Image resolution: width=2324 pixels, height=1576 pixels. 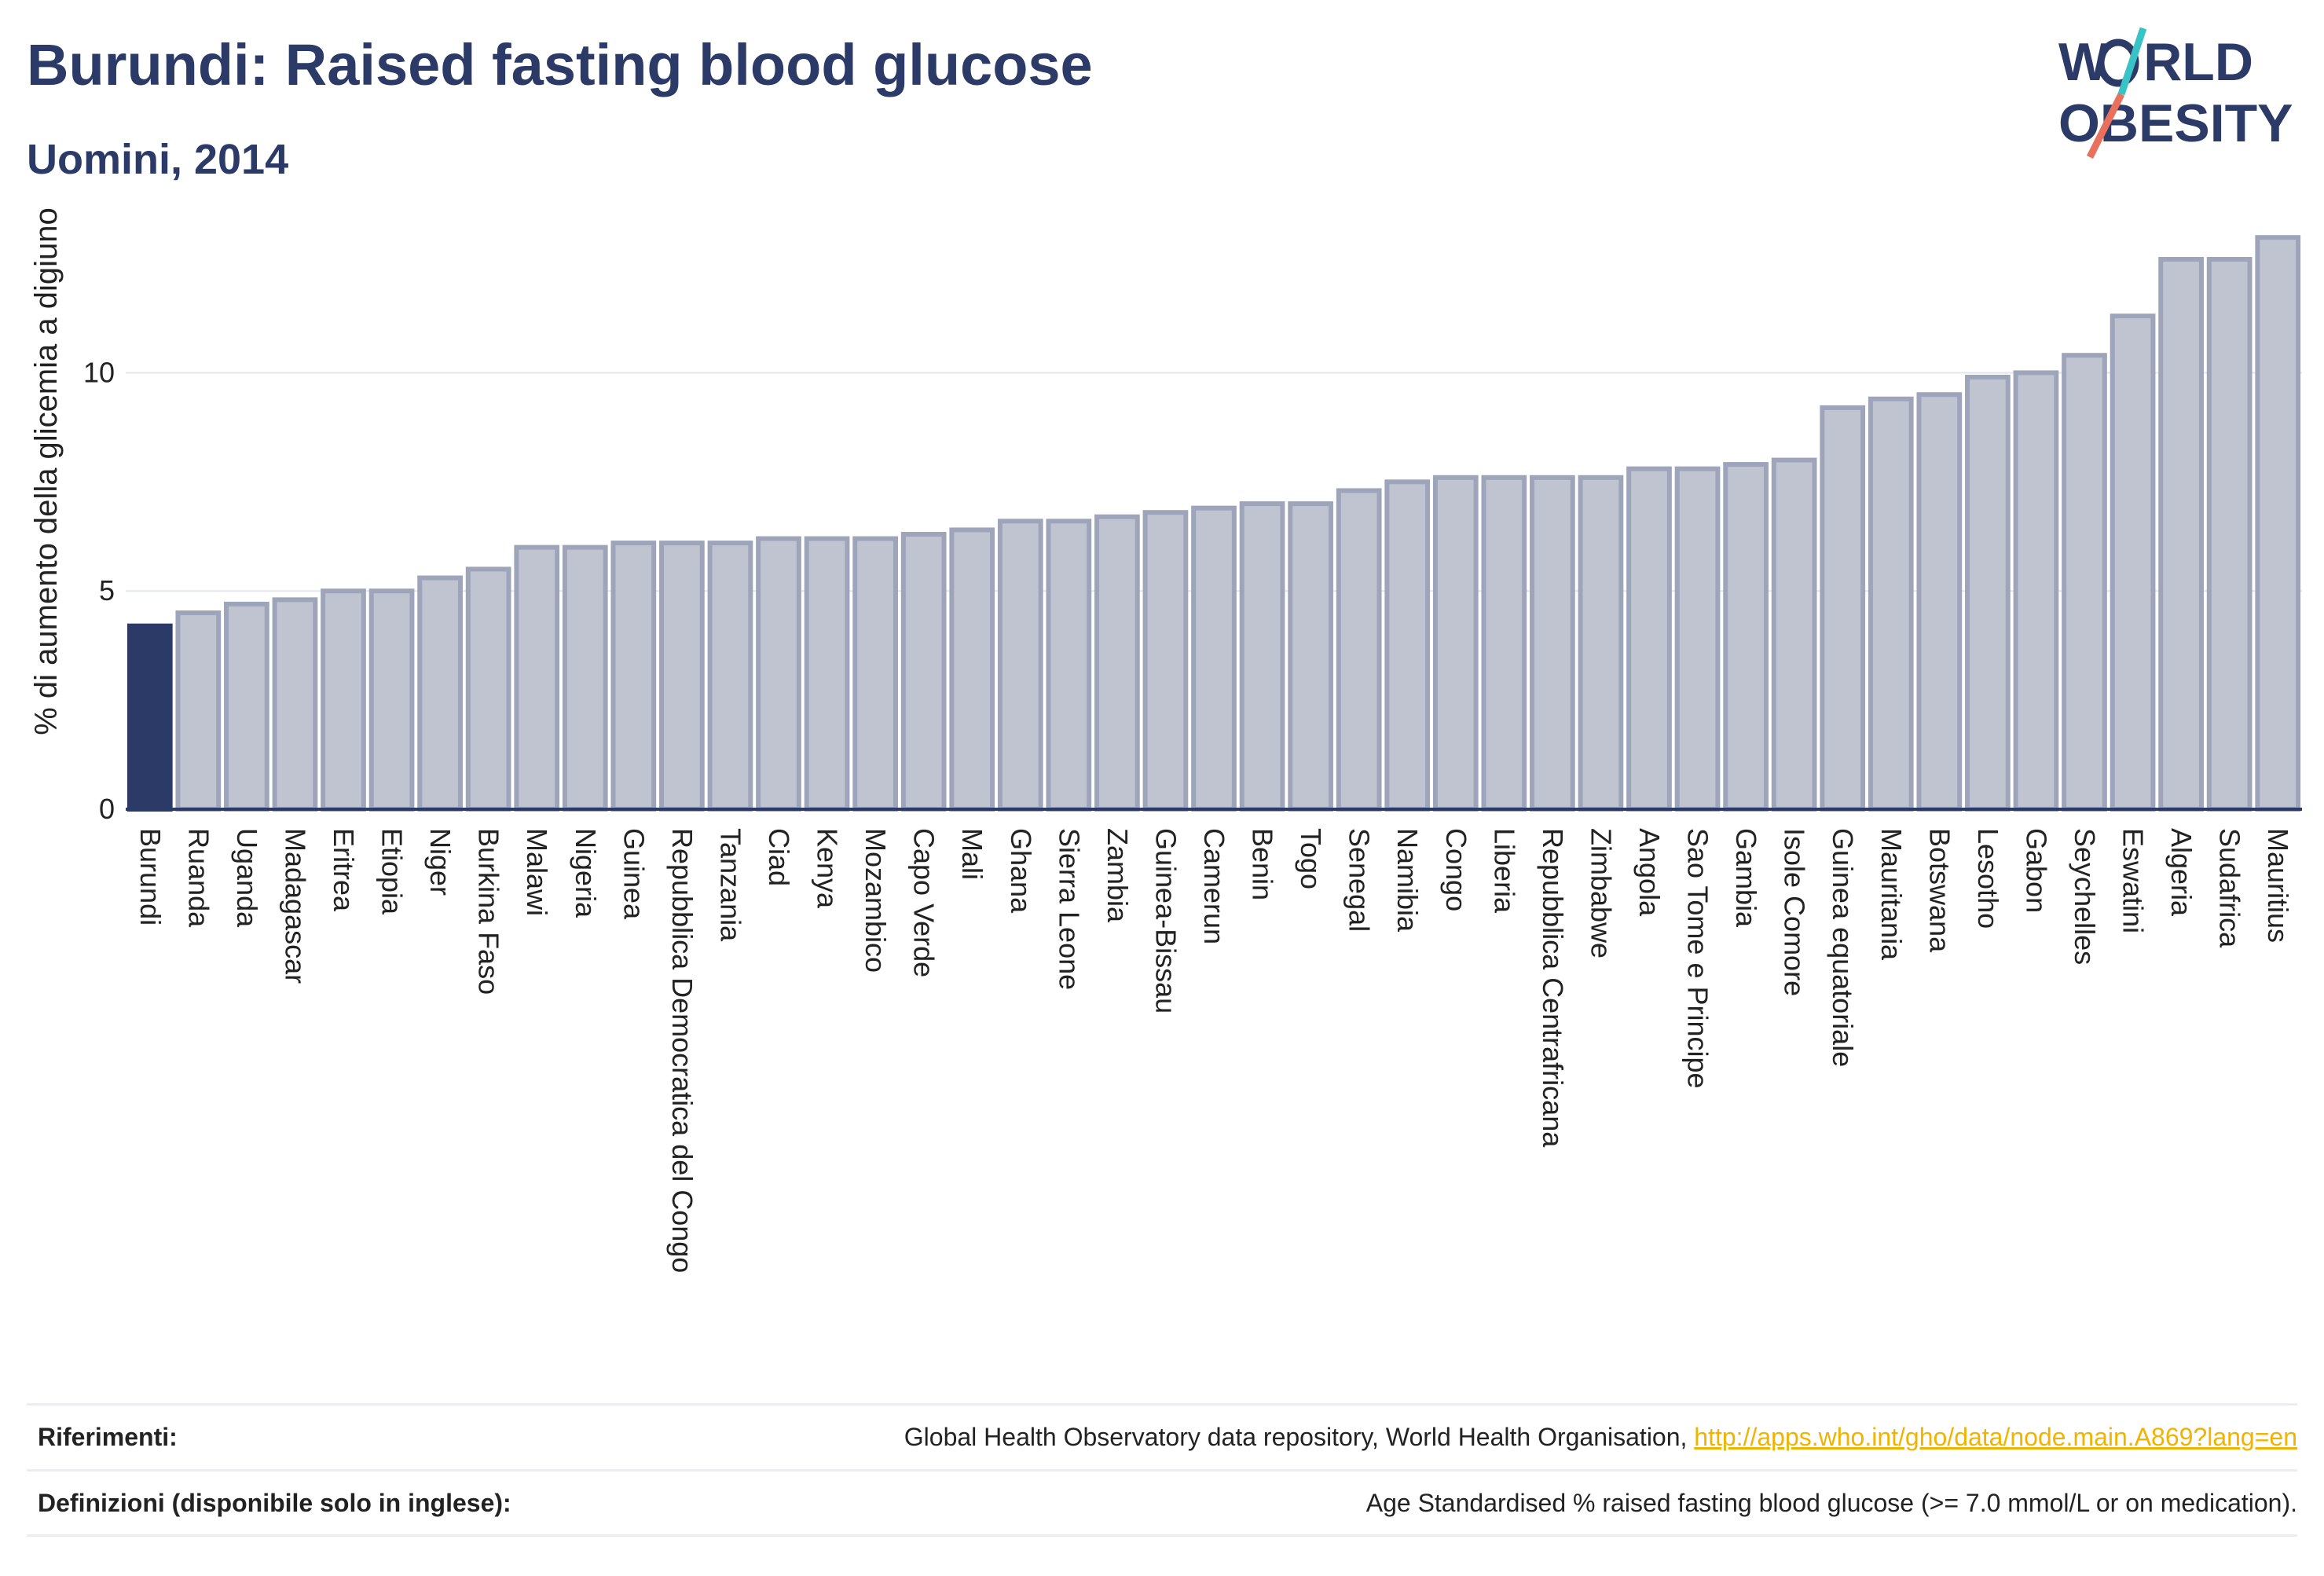 I want to click on x-tick-label: Eritrea, so click(x=344, y=870).